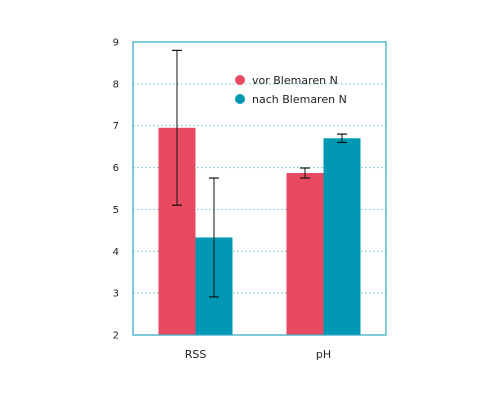 This screenshot has width=500, height=400. Describe the element at coordinates (116, 84) in the screenshot. I see `y-tick-label: 8` at that location.